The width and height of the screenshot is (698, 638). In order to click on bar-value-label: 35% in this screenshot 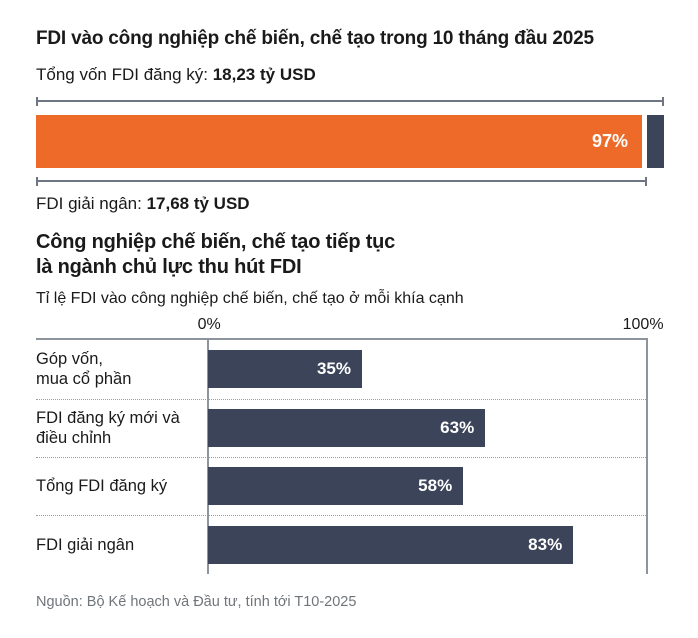, I will do `click(333, 369)`.